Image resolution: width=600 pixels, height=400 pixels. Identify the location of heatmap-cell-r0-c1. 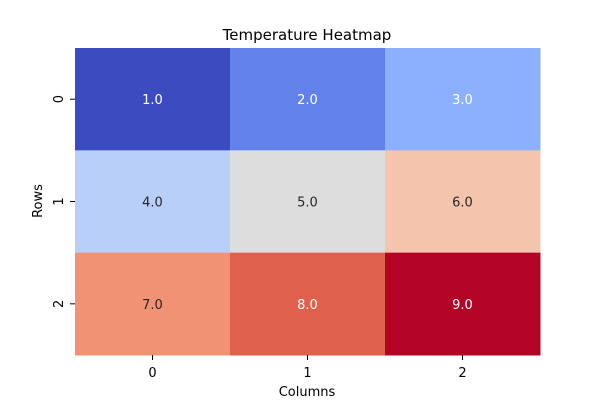
(308, 99).